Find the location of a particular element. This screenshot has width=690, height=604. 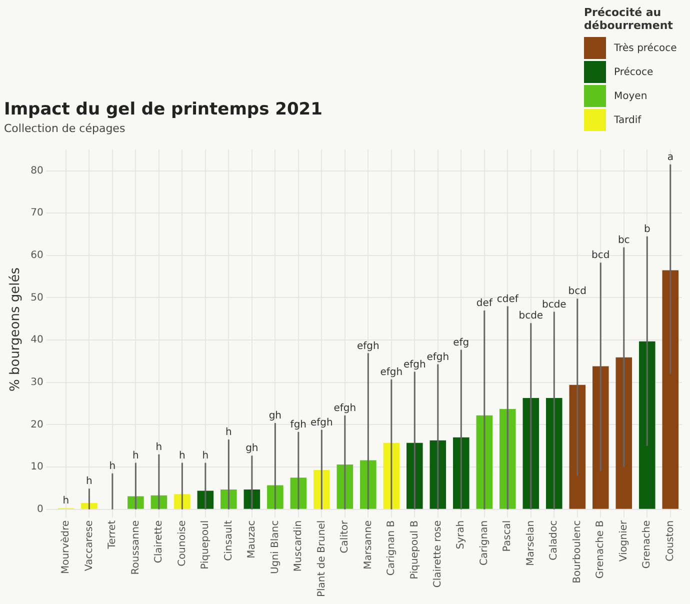

x-tick-label: Carignan B is located at coordinates (392, 548).